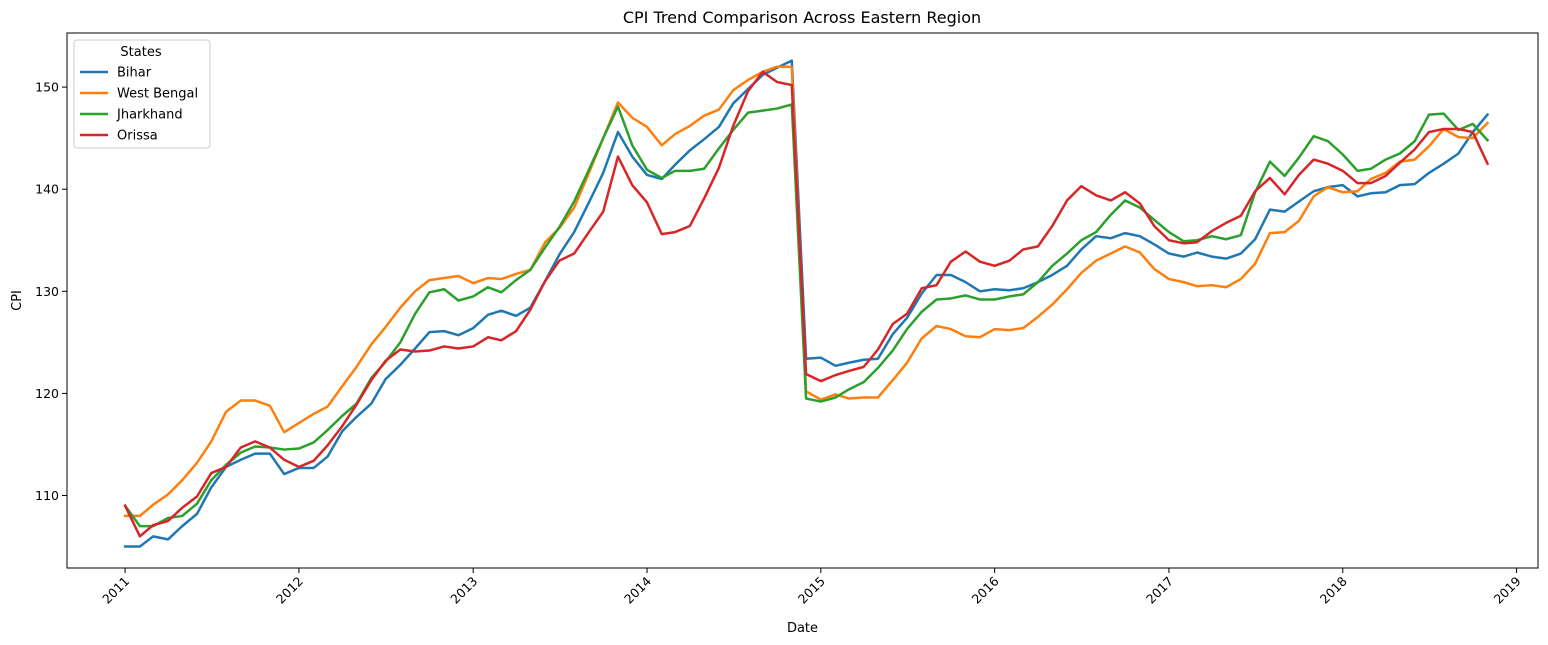  Describe the element at coordinates (1507, 589) in the screenshot. I see `x-tick-label: 2019` at that location.